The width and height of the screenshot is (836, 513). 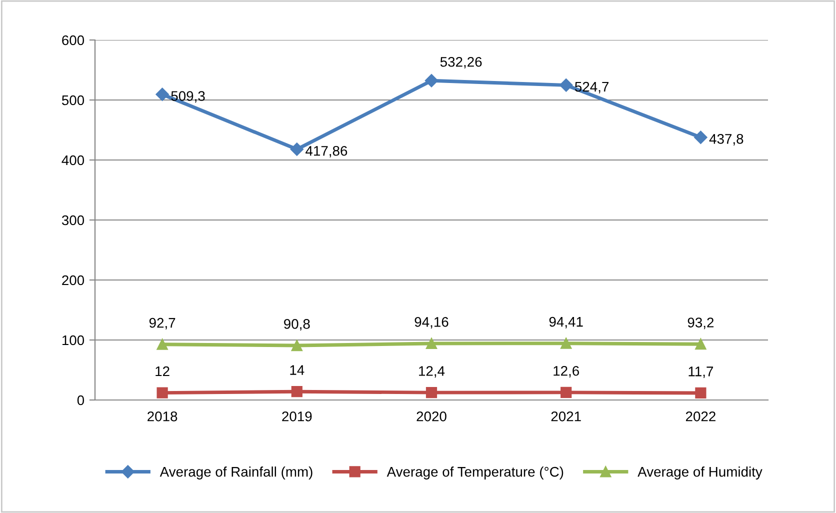 I want to click on data-label: 509,3, so click(x=188, y=97).